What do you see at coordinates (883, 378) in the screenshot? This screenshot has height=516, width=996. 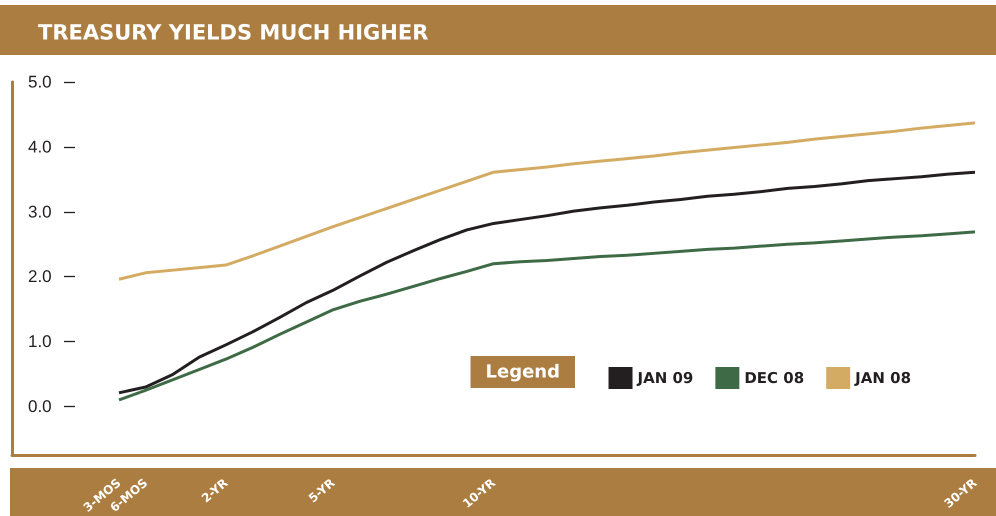 I see `legend-label: JAN 08` at bounding box center [883, 378].